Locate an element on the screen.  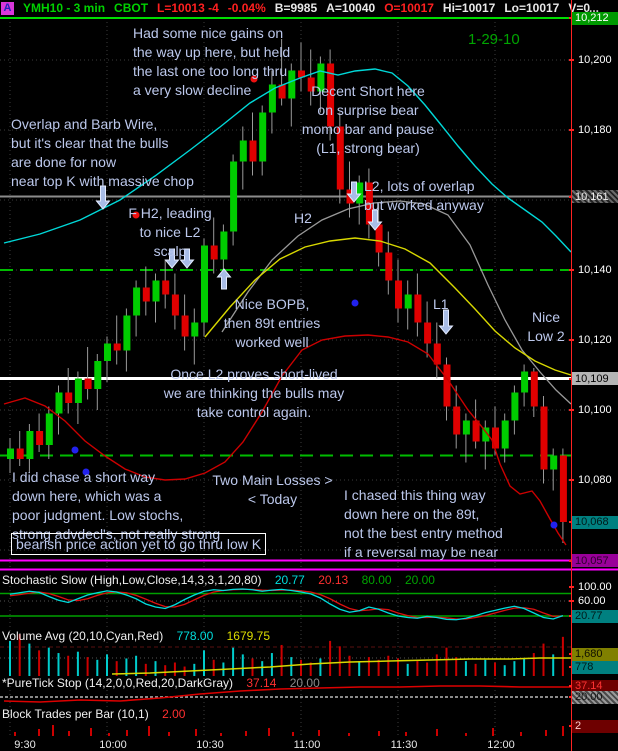
app-logo-button: A is located at coordinates (7, 8).